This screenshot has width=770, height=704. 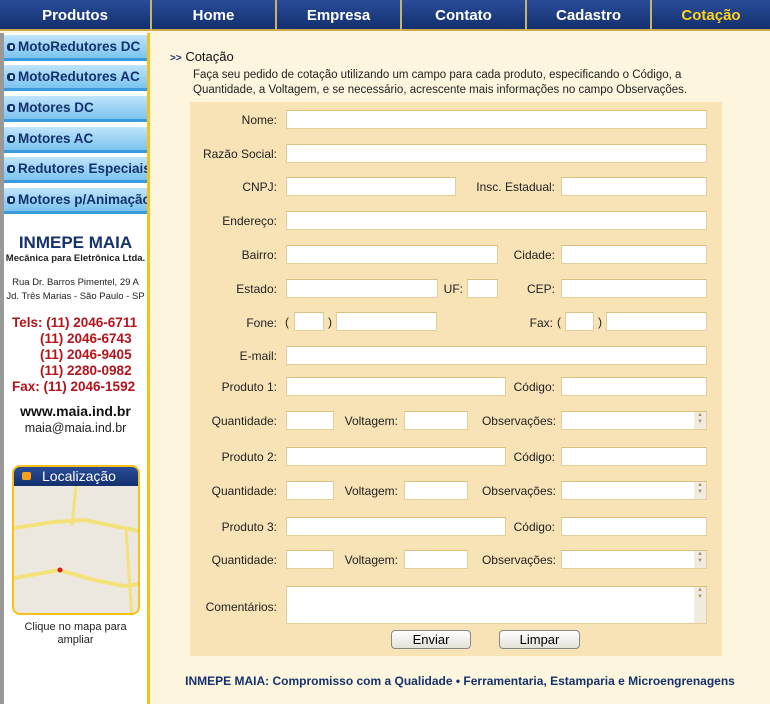 I want to click on label-produto2: Produto 2:, so click(x=249, y=457).